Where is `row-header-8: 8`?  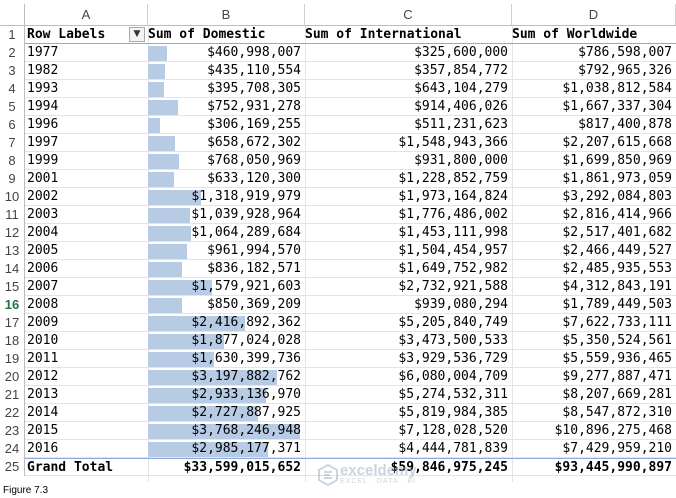
row-header-8: 8 is located at coordinates (12, 161).